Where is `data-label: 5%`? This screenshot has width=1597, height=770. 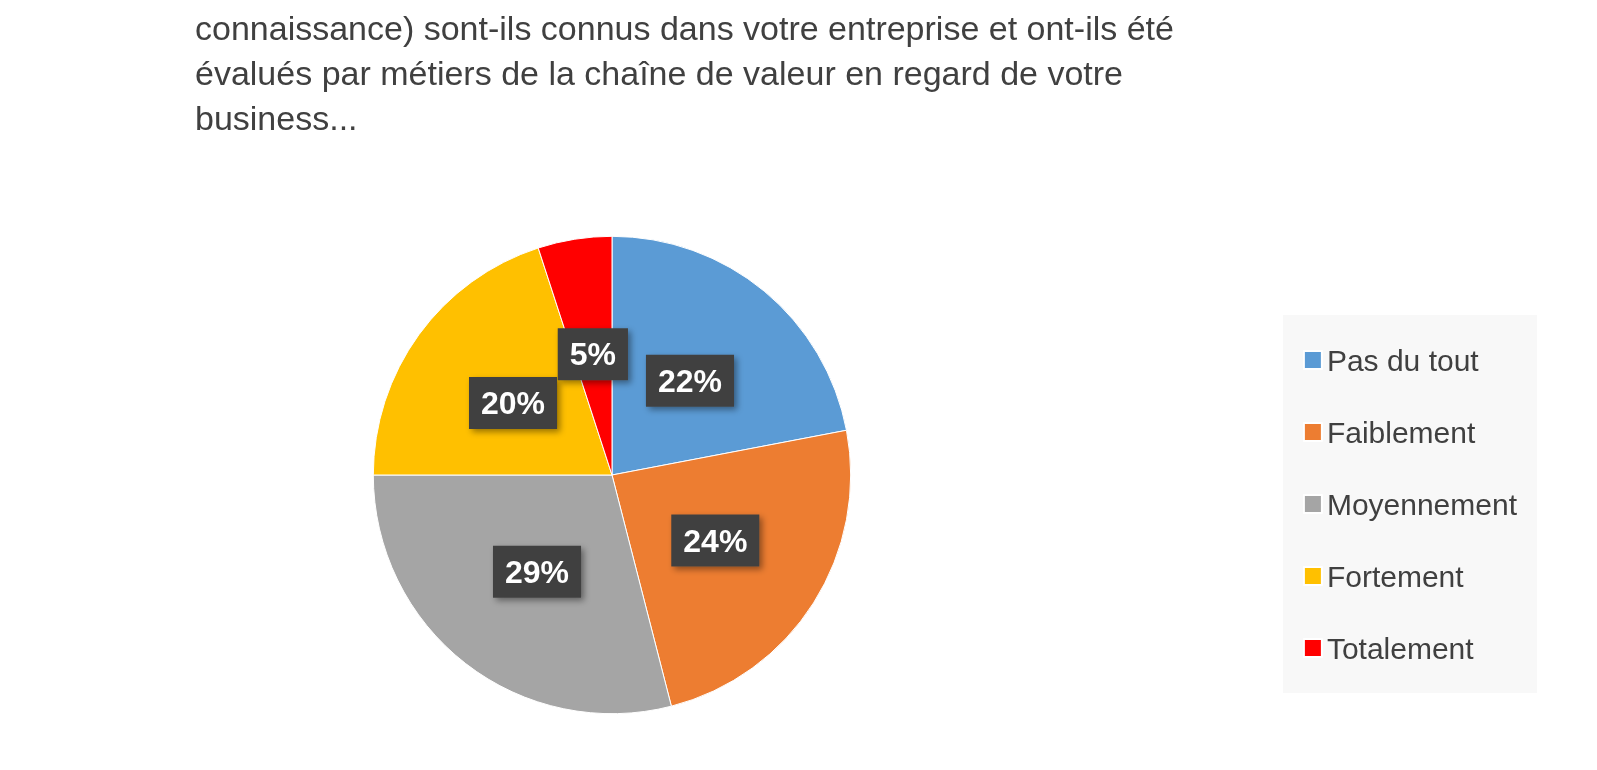 data-label: 5% is located at coordinates (592, 354).